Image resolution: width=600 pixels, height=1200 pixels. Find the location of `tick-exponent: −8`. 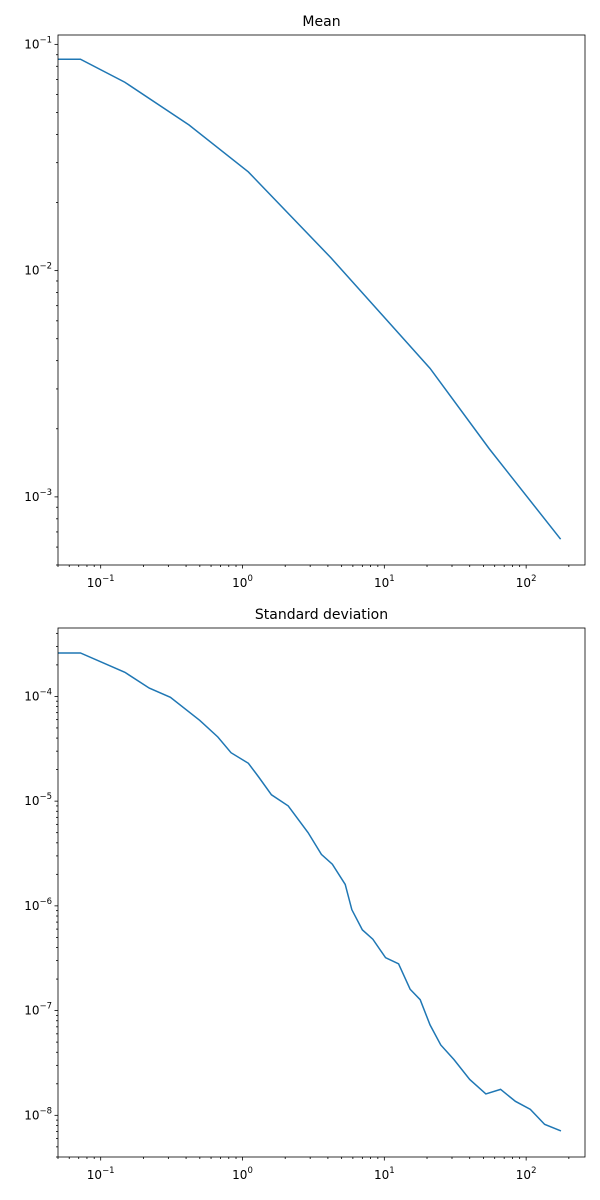

tick-exponent: −8 is located at coordinates (45, 1111).